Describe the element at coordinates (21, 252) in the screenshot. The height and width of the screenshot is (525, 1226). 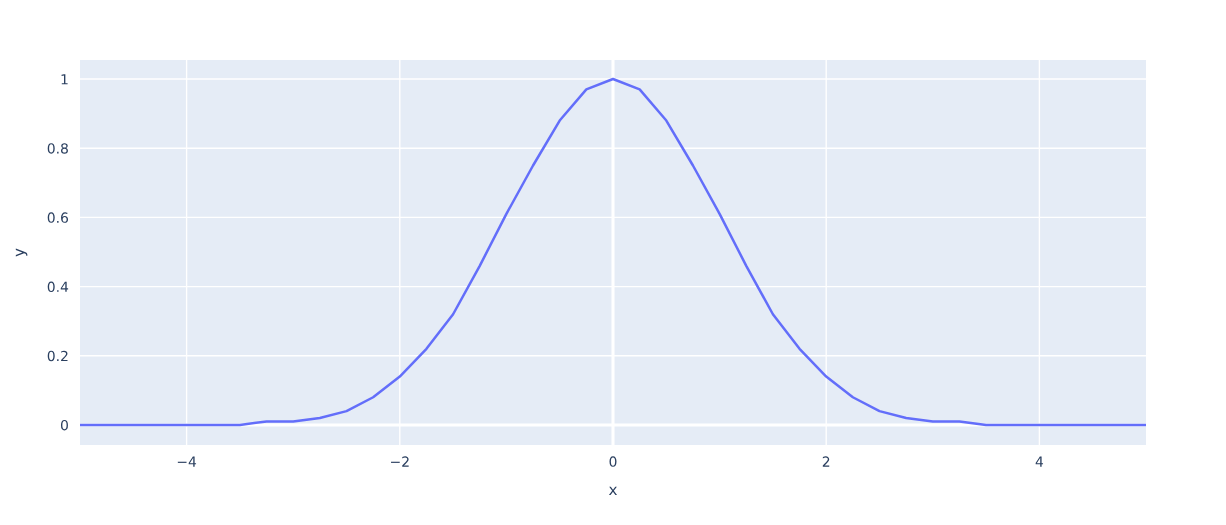
I see `y-axis-title: y` at that location.